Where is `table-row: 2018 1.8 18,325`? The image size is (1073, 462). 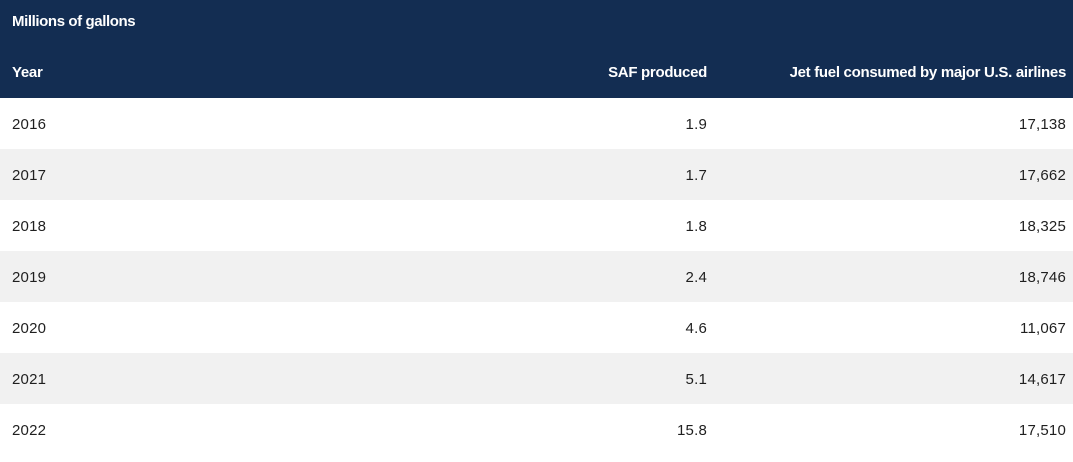
table-row: 2018 1.8 18,325 is located at coordinates (536, 225).